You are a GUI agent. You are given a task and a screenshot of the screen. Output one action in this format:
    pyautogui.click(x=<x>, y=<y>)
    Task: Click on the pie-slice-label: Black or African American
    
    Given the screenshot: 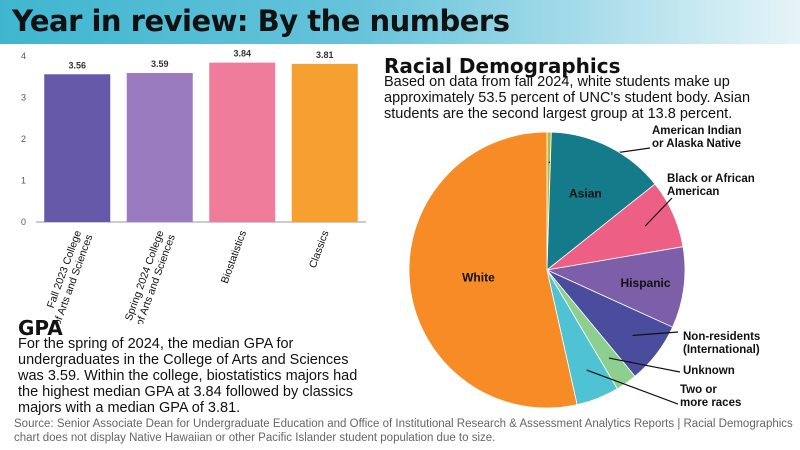 What is the action you would take?
    pyautogui.click(x=711, y=185)
    